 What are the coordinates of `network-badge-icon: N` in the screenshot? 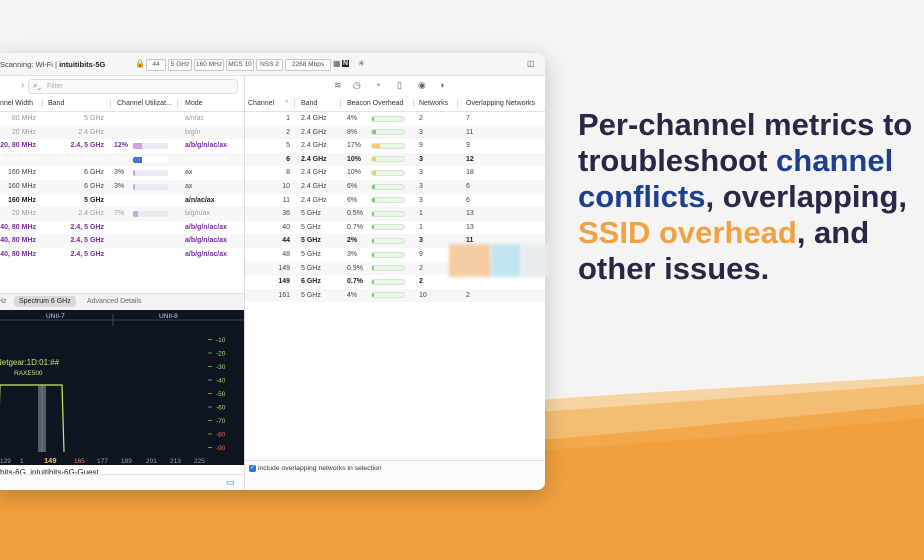 It's located at (346, 63).